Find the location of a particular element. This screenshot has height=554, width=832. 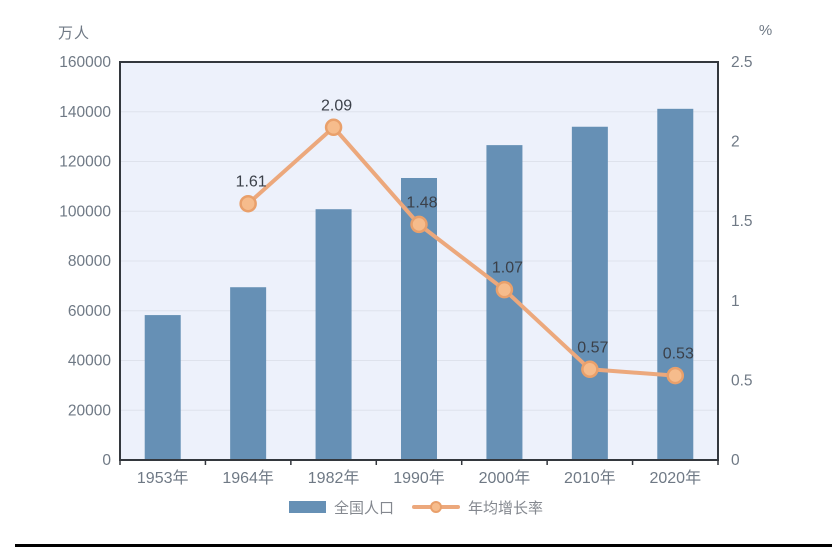

data-label: 0.57 is located at coordinates (592, 347).